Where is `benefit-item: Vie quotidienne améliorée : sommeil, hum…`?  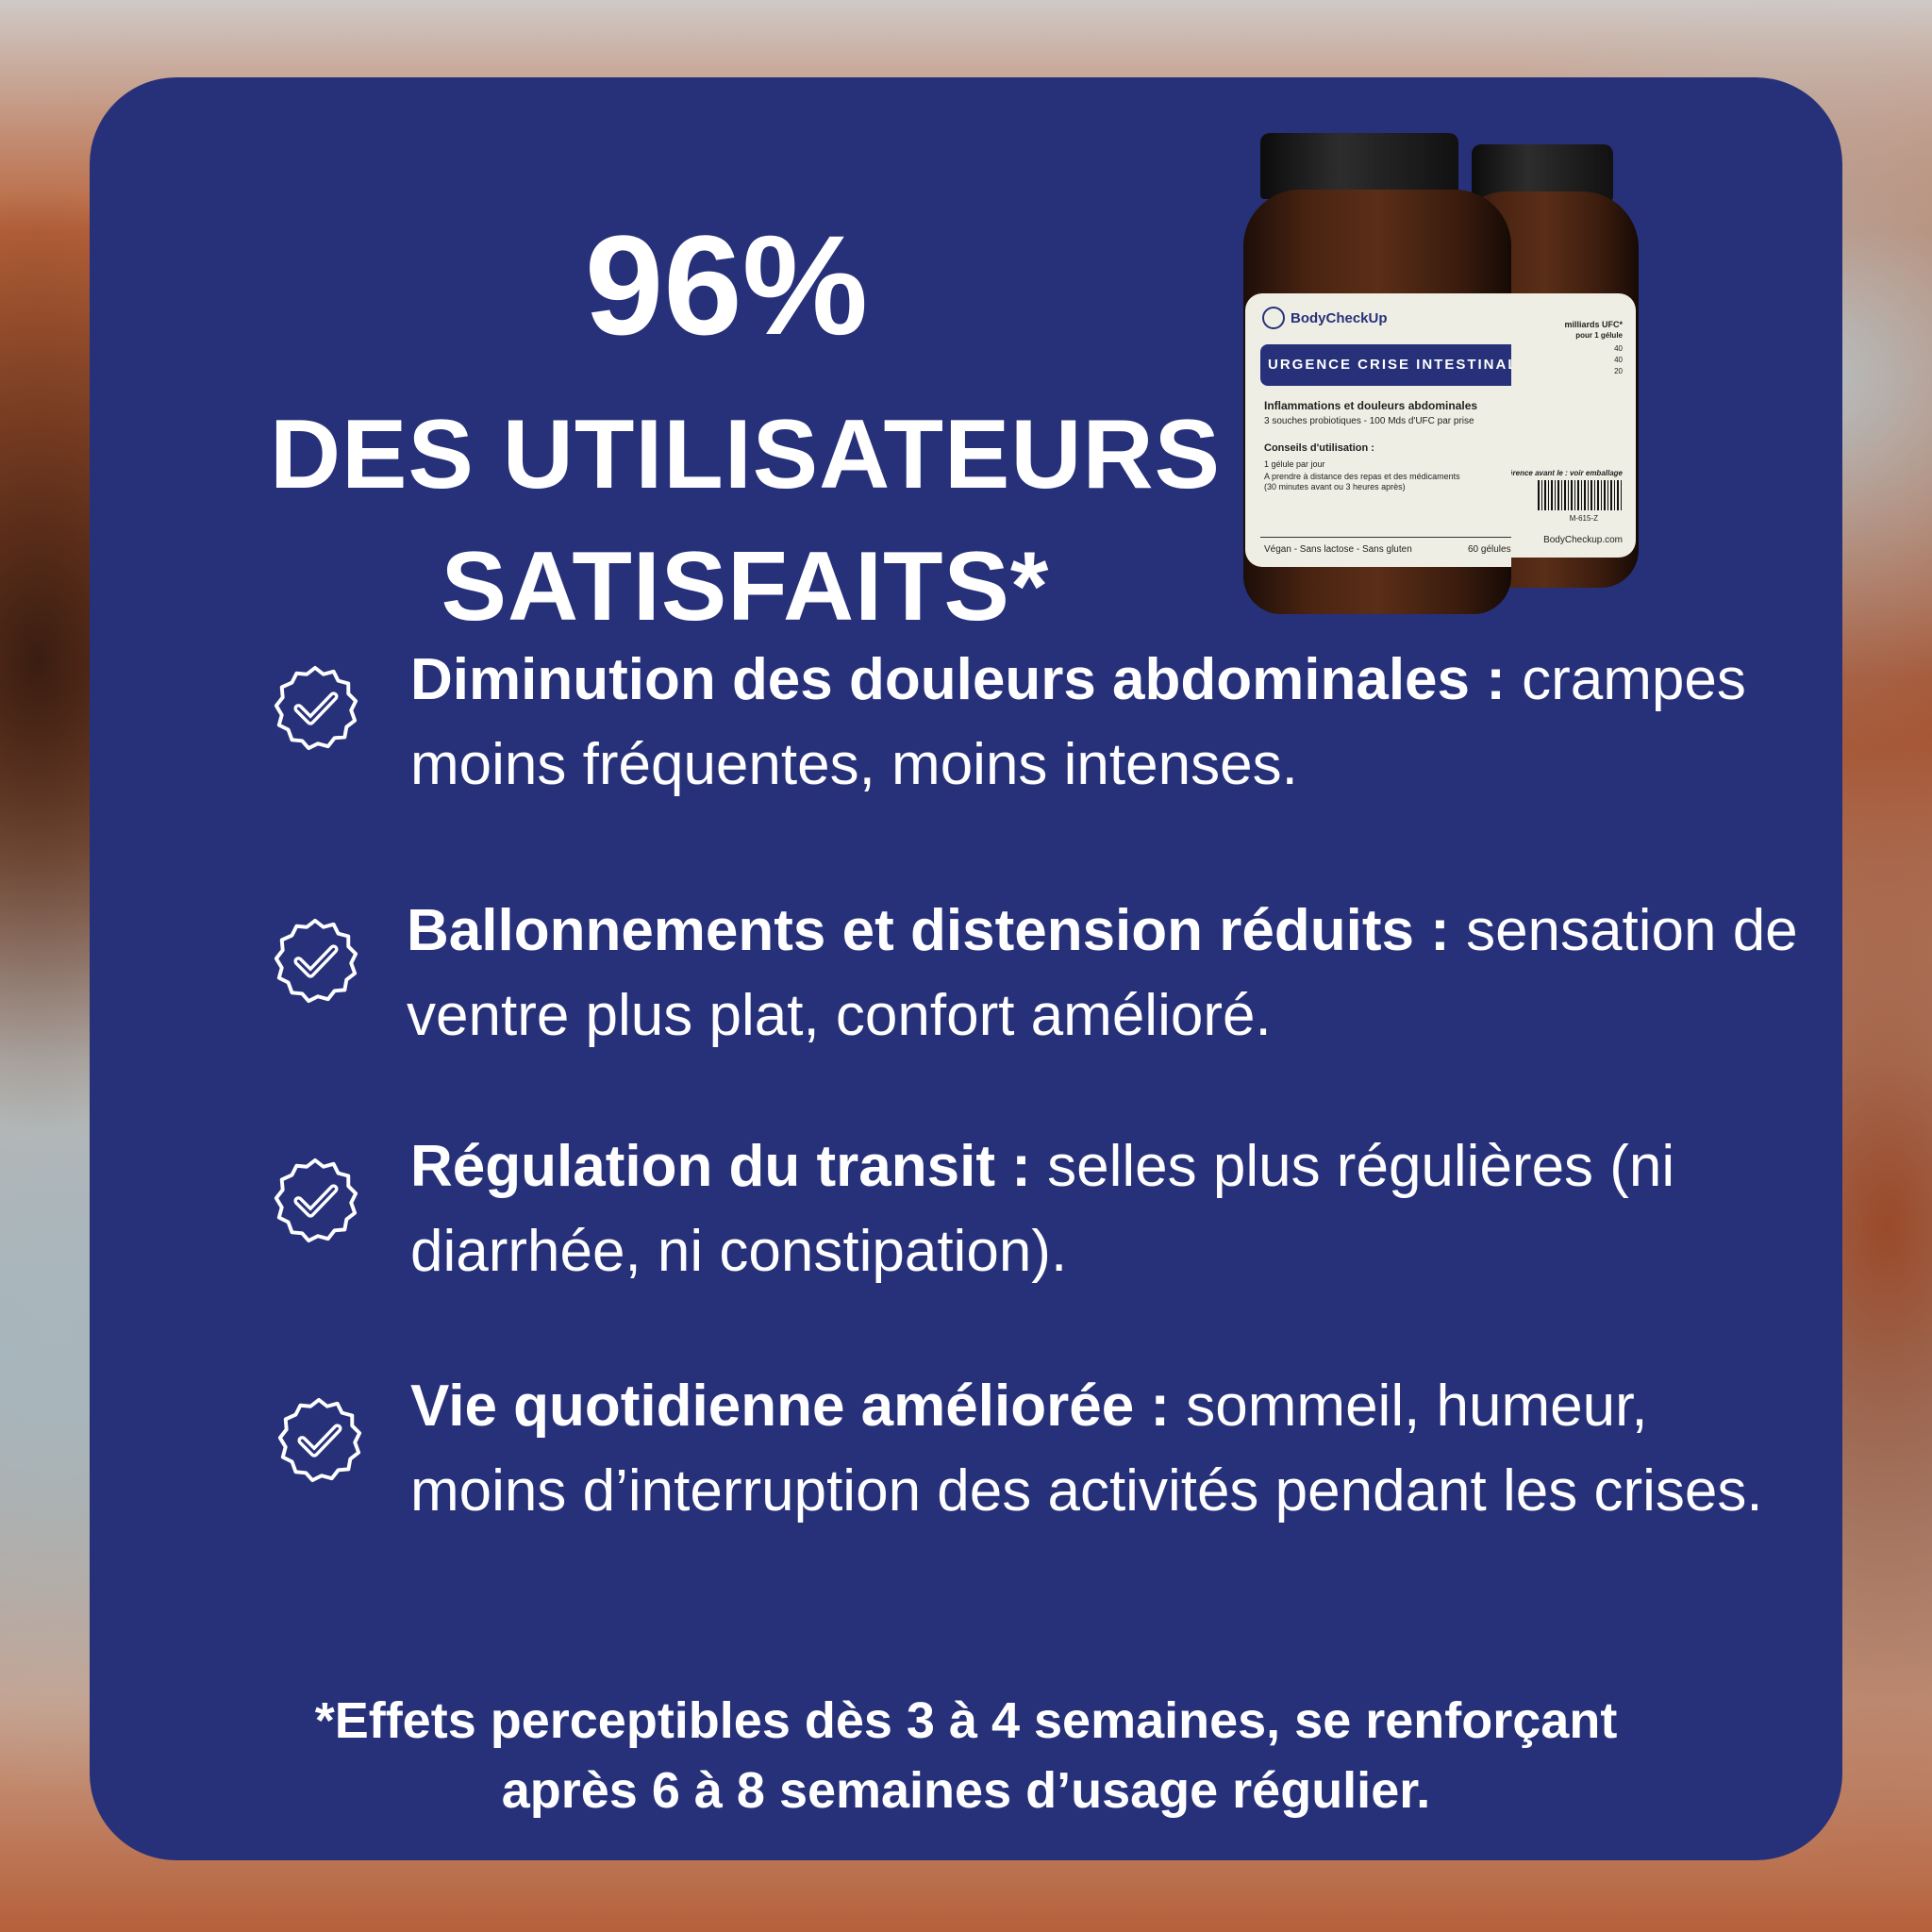 benefit-item: Vie quotidienne améliorée : sommeil, hum… is located at coordinates (1108, 1449).